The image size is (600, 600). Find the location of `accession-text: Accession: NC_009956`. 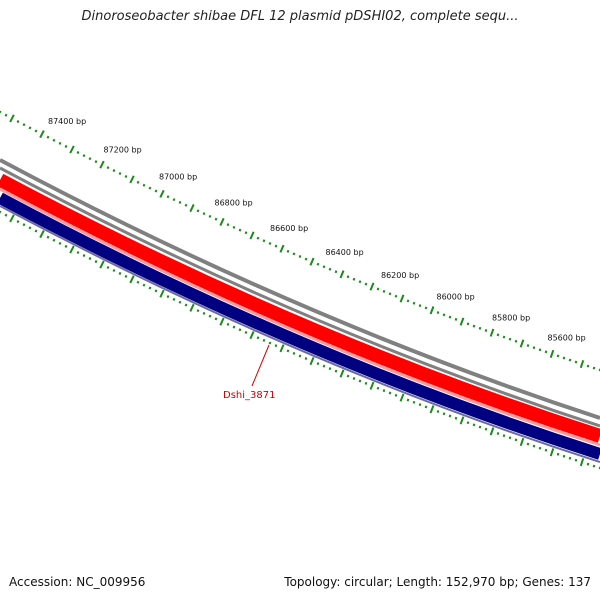

accession-text: Accession: NC_009956 is located at coordinates (77, 582).